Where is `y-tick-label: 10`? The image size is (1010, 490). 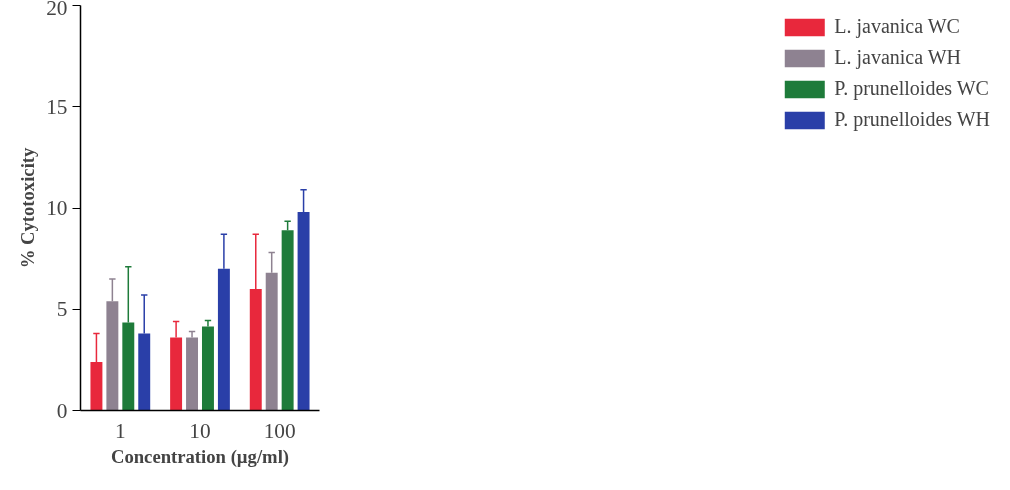 y-tick-label: 10 is located at coordinates (57, 208).